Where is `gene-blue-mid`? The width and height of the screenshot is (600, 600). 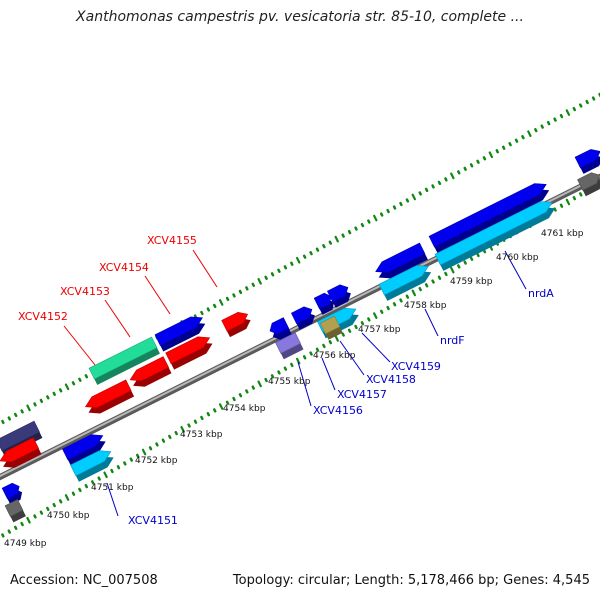 gene-blue-mid is located at coordinates (400, 257).